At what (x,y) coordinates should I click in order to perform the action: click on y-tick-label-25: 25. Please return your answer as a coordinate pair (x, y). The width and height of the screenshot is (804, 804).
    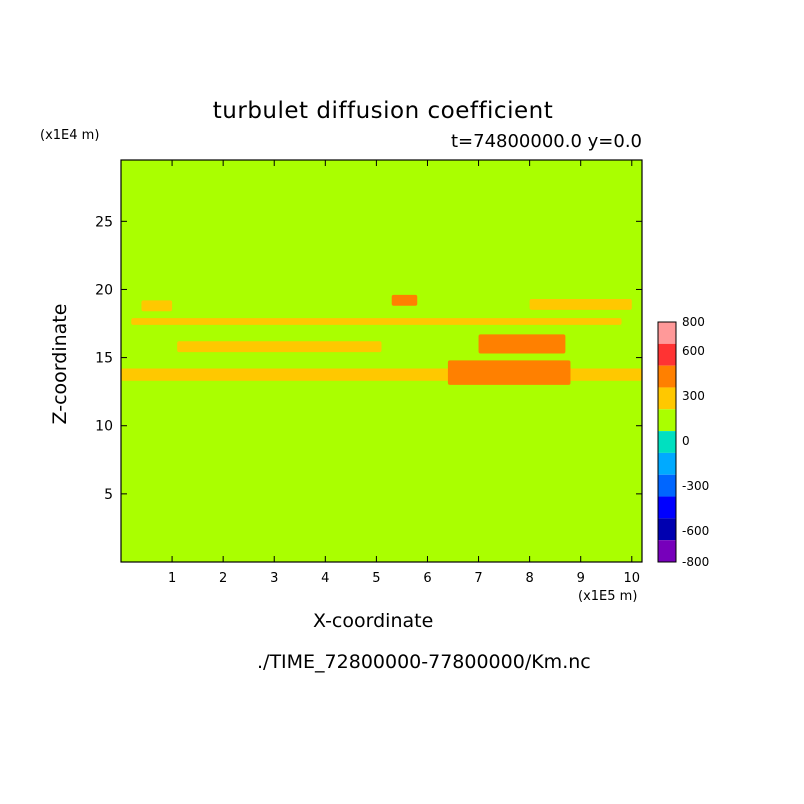
    Looking at the image, I should click on (104, 222).